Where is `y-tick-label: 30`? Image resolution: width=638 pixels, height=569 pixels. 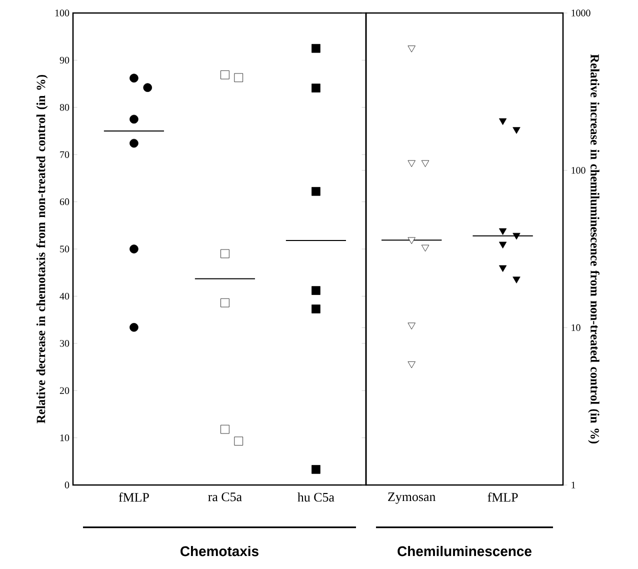 y-tick-label: 30 is located at coordinates (65, 343).